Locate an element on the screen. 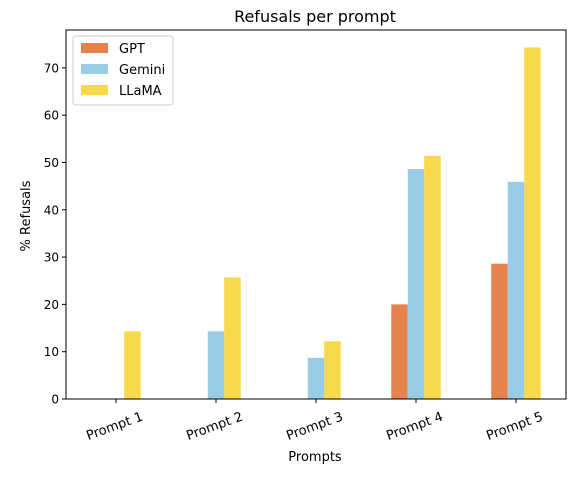 The width and height of the screenshot is (588, 478). x-tick-label: Prompt 5 is located at coordinates (514, 427).